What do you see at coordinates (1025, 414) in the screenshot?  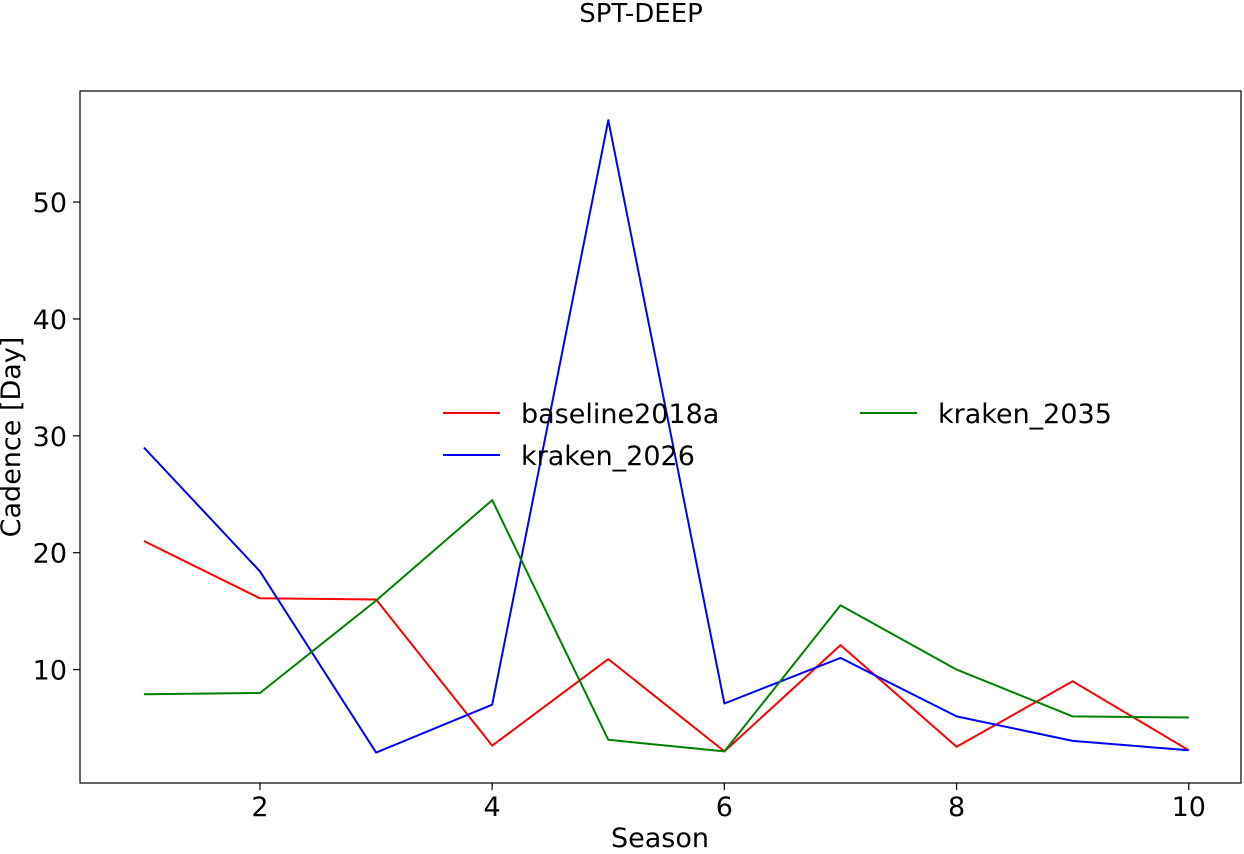 I see `legend-label: kraken_2035` at bounding box center [1025, 414].